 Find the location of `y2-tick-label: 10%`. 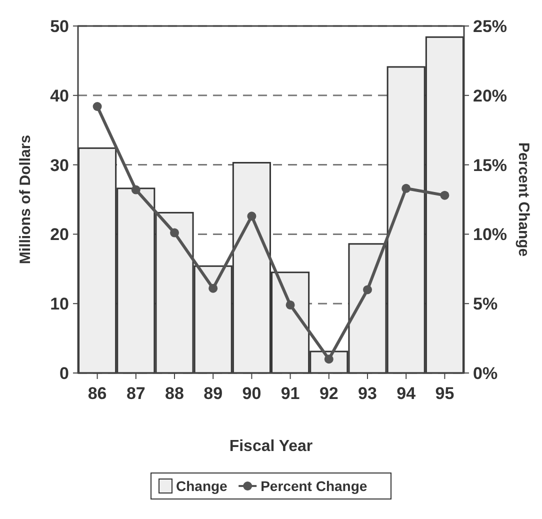

y2-tick-label: 10% is located at coordinates (490, 234).